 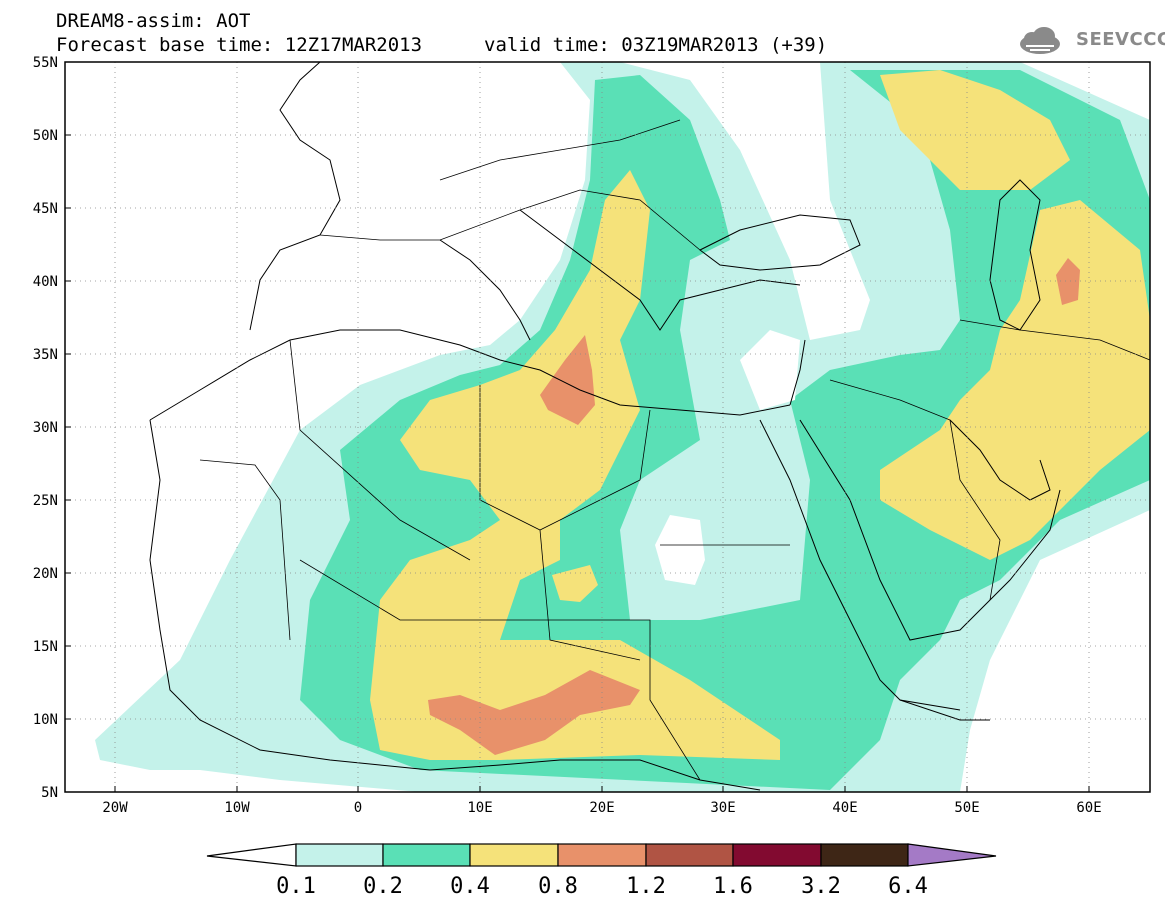 What do you see at coordinates (595, 775) in the screenshot?
I see `coast-gulf-guinea` at bounding box center [595, 775].